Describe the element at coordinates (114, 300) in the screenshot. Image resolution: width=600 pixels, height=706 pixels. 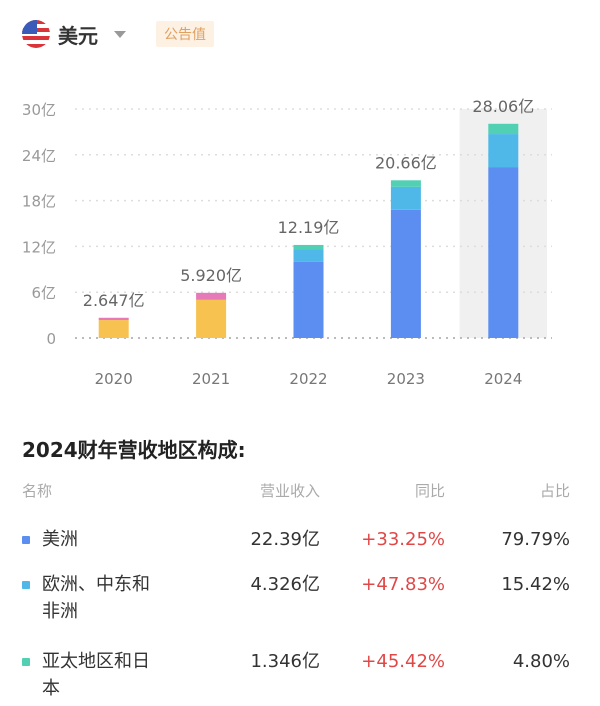
I see `bar-total-label: 2.647亿` at that location.